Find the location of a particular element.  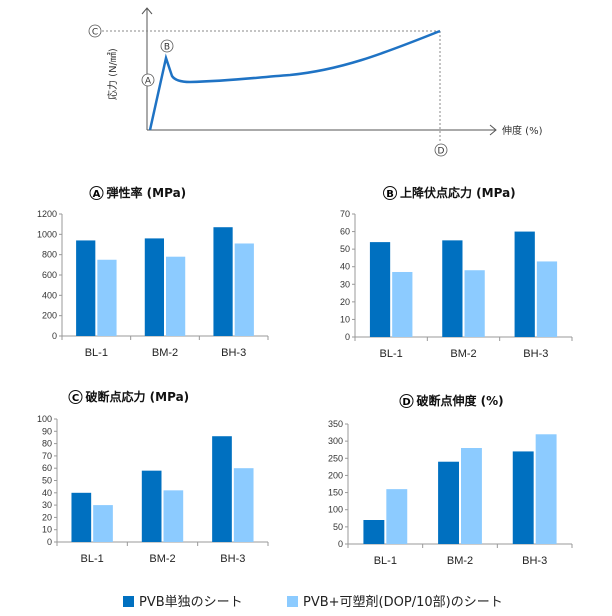

diagram-y-label: 応力 (N/㎟) is located at coordinates (112, 74).